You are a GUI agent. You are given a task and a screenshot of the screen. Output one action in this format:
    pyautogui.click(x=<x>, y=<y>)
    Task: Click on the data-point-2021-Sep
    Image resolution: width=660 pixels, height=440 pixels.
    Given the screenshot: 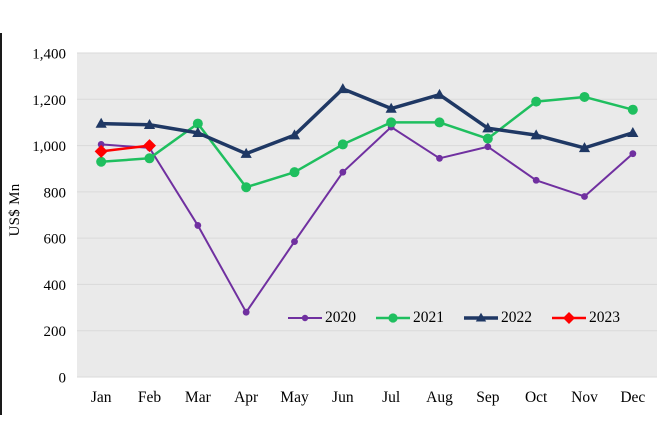 What is the action you would take?
    pyautogui.click(x=487, y=138)
    